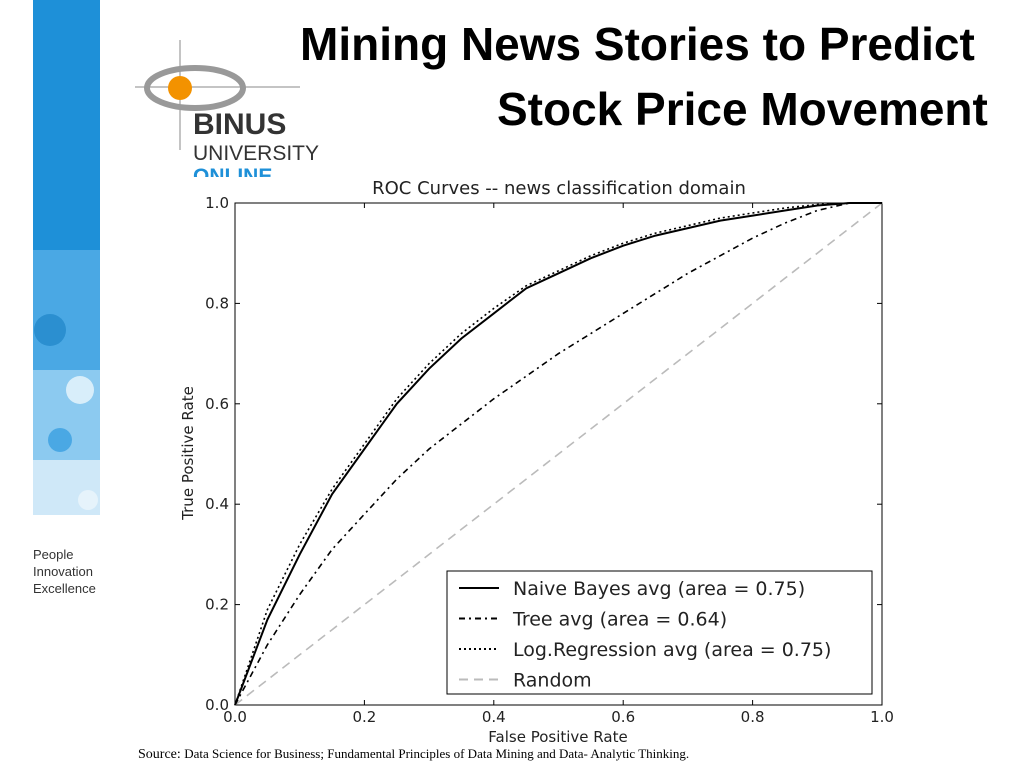 The image size is (1024, 768). I want to click on x-tick-label: 0.8, so click(753, 717).